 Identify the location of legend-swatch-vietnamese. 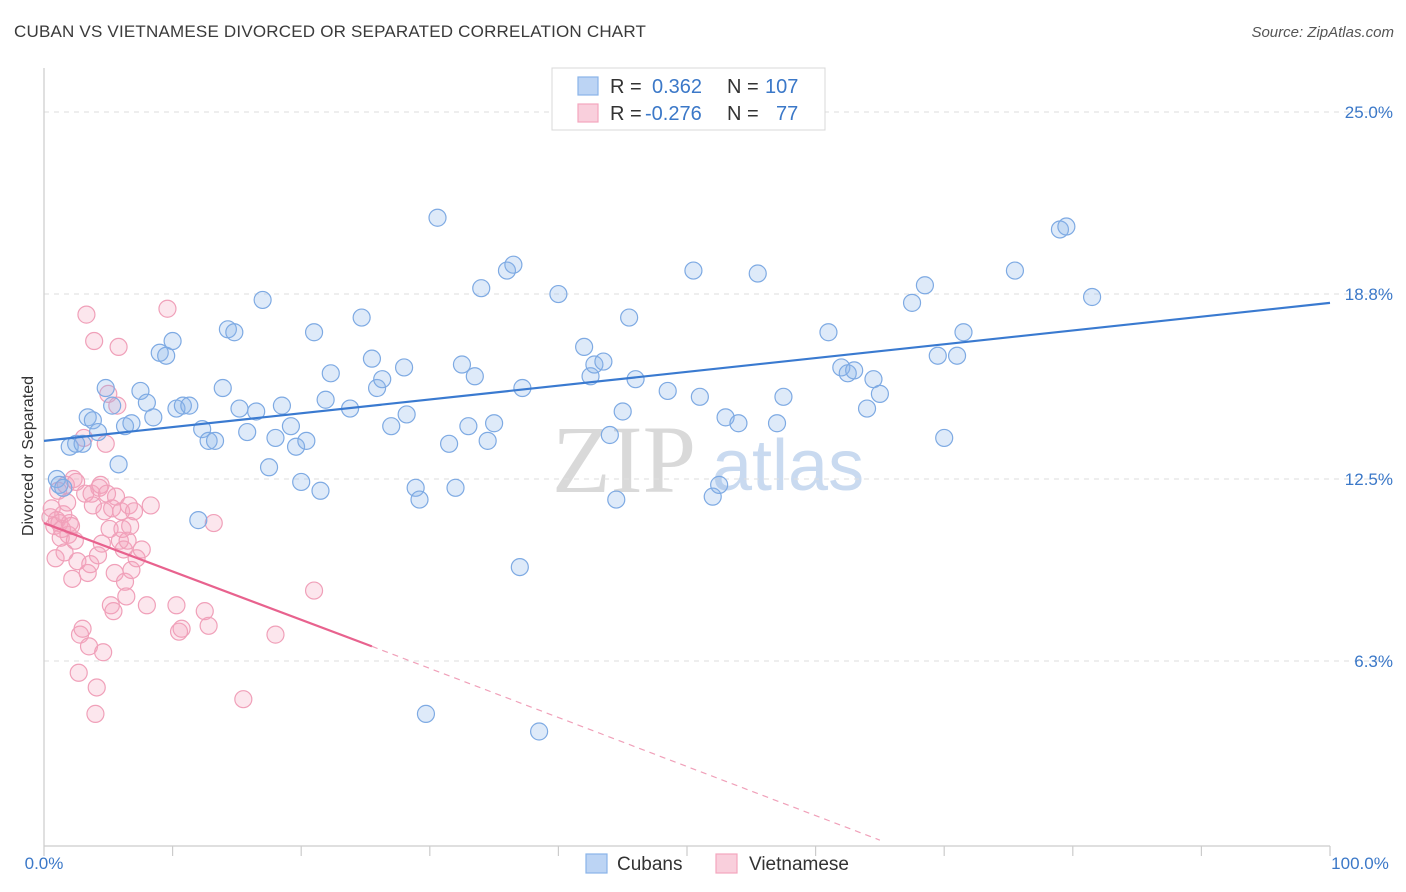
(588, 113).